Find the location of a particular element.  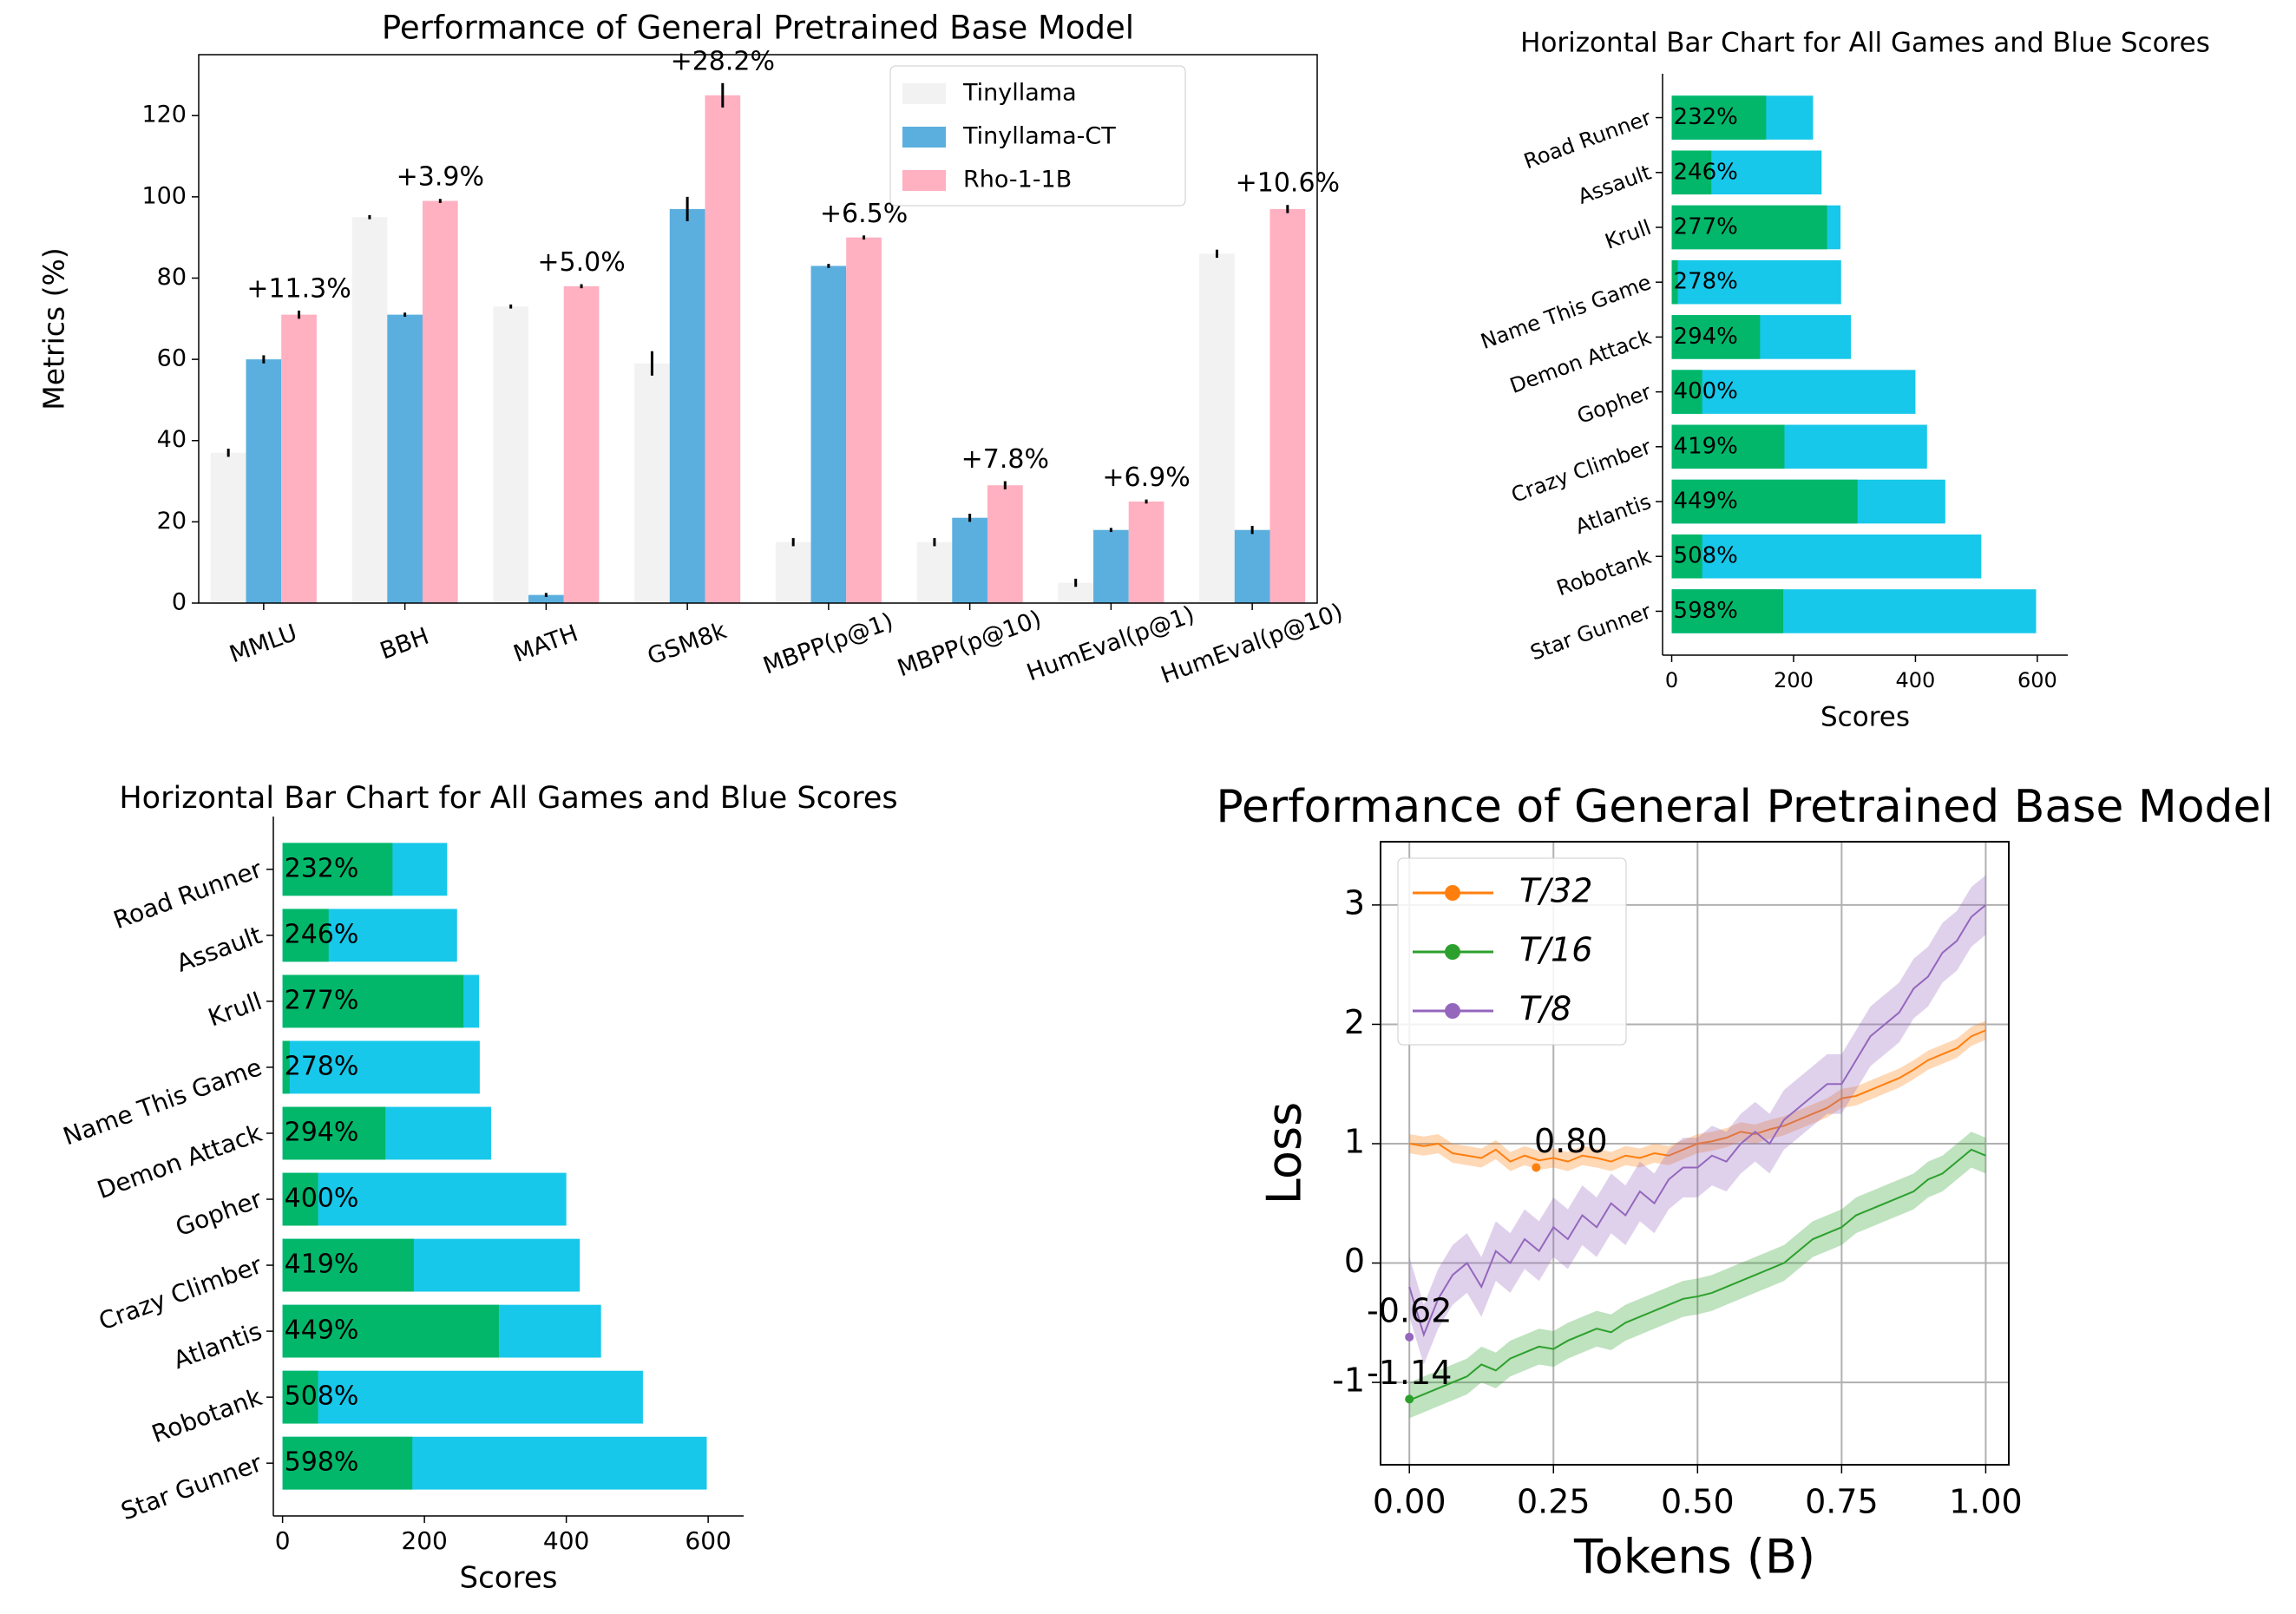

y-tick-label: 100 is located at coordinates (164, 195).